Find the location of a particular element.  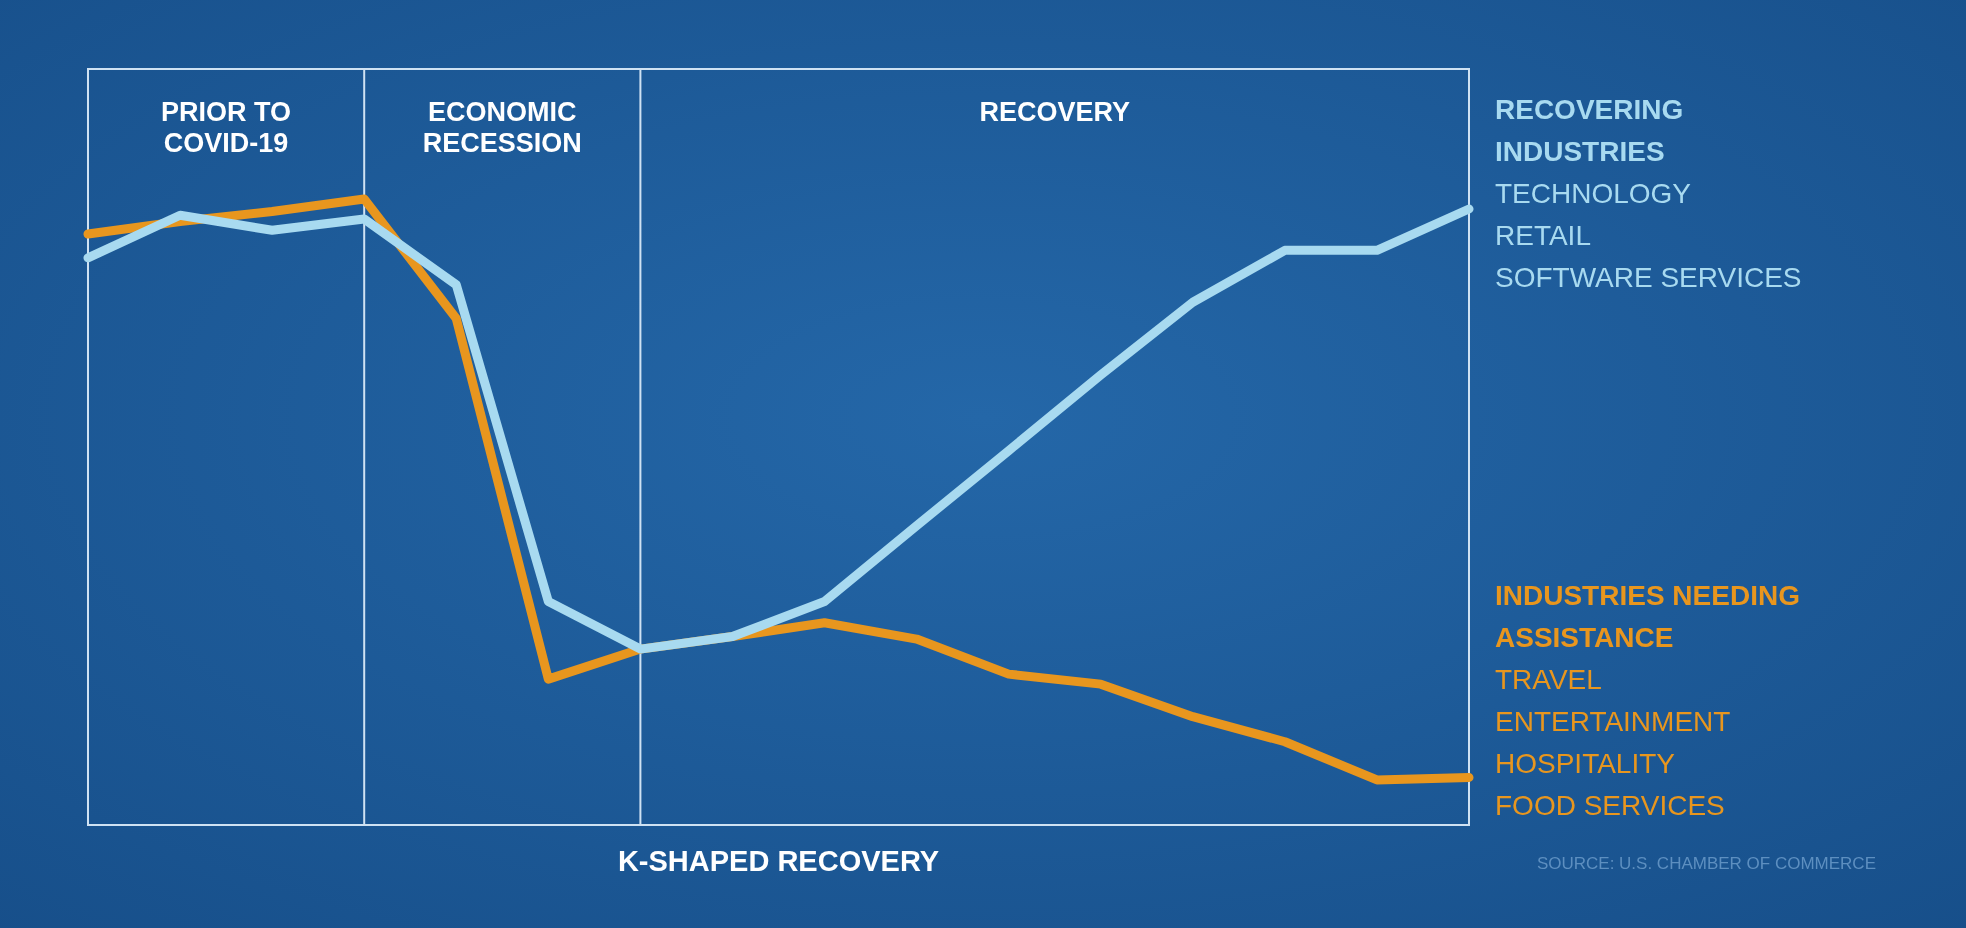

x-axis-title: K-SHAPED RECOVERY is located at coordinates (778, 861).